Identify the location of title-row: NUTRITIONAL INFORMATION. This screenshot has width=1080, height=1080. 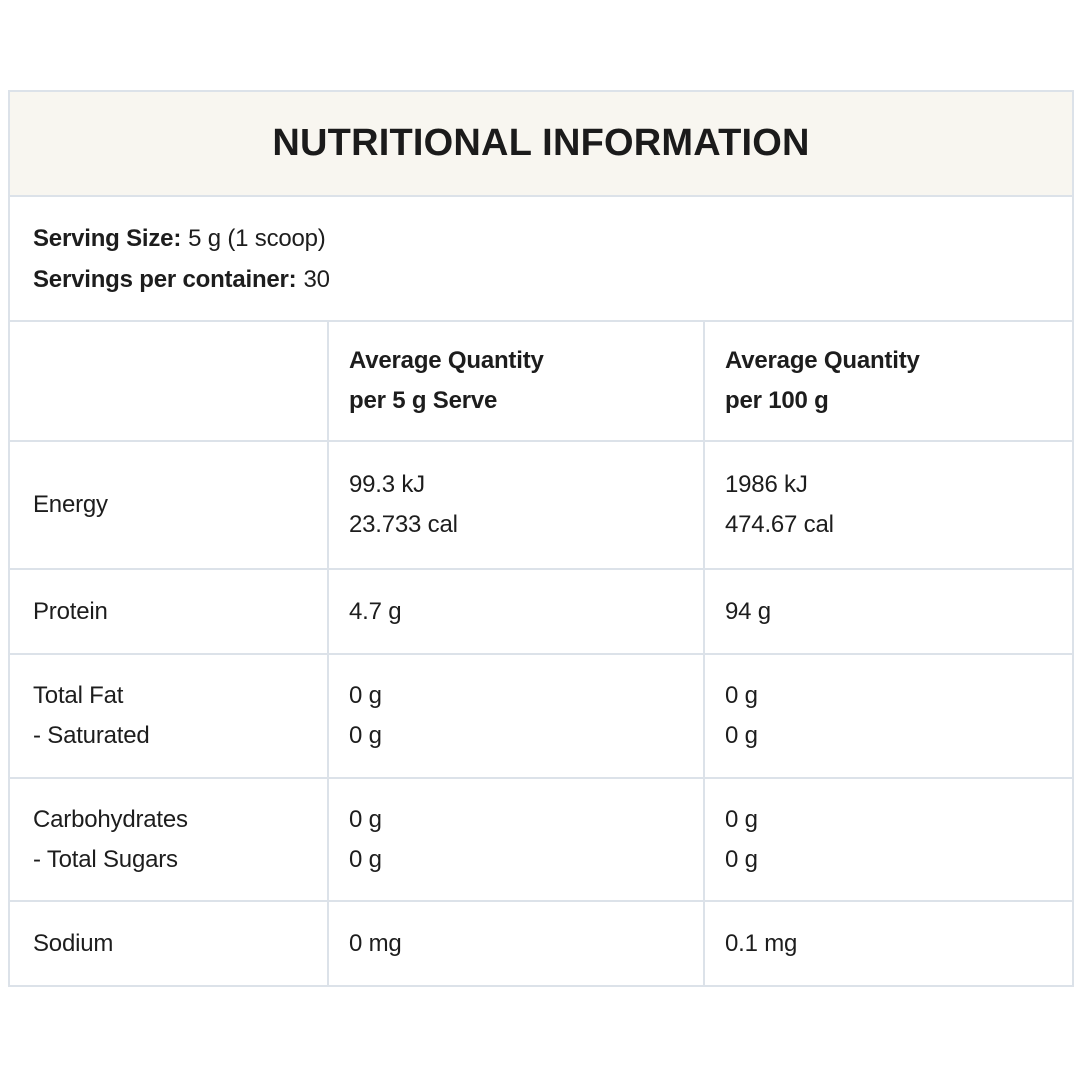
(541, 143).